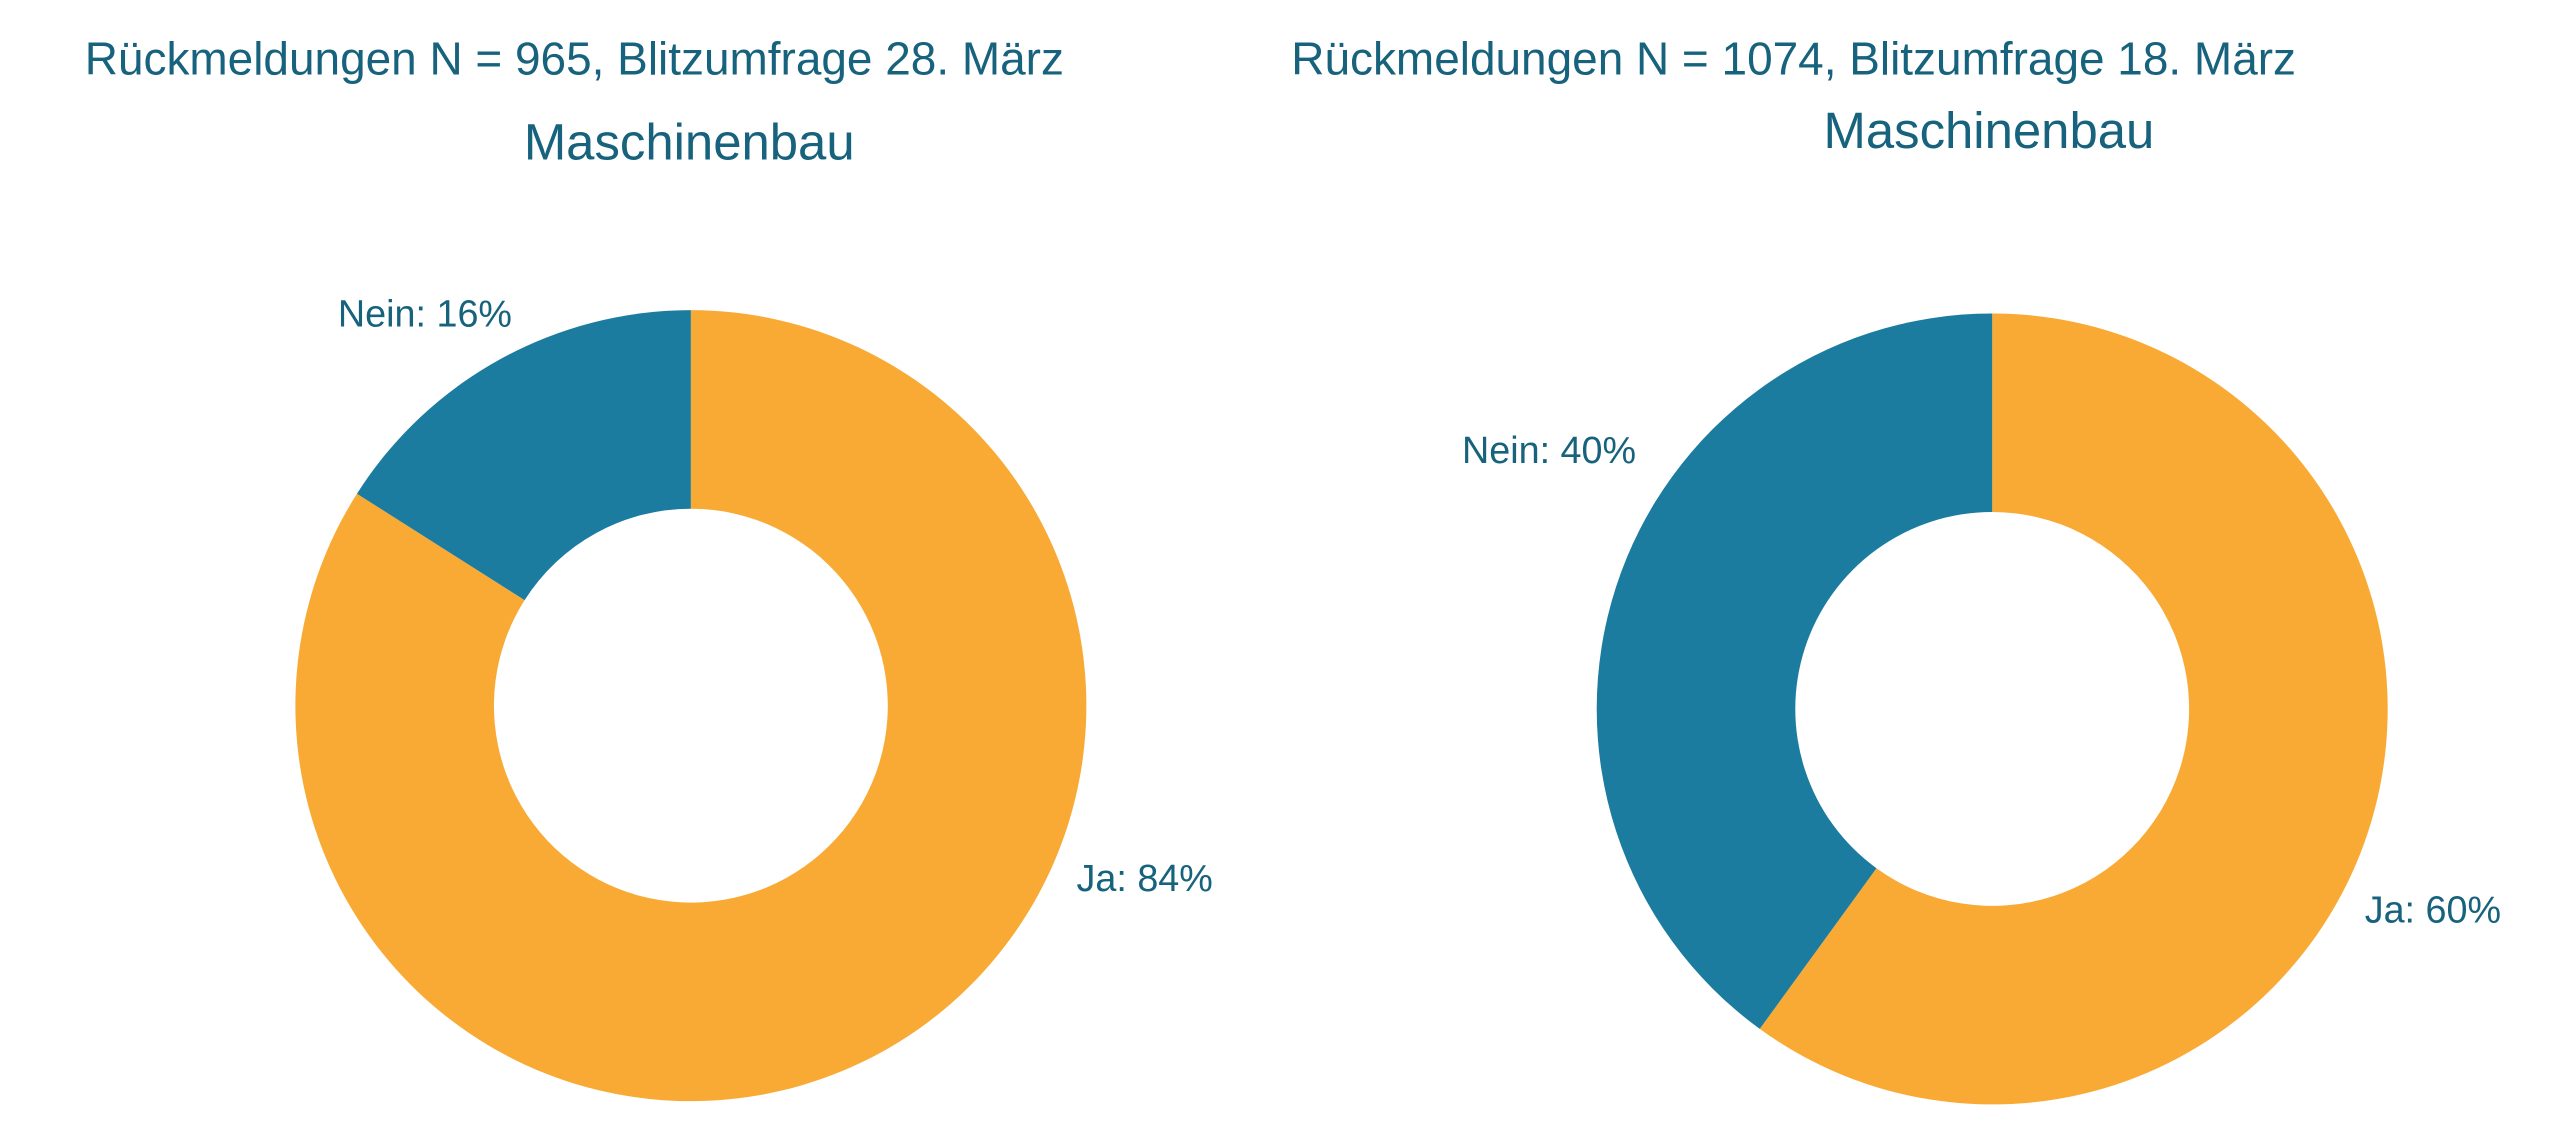 This screenshot has width=2560, height=1143. What do you see at coordinates (425, 314) in the screenshot?
I see `data-label: Nein: 16%` at bounding box center [425, 314].